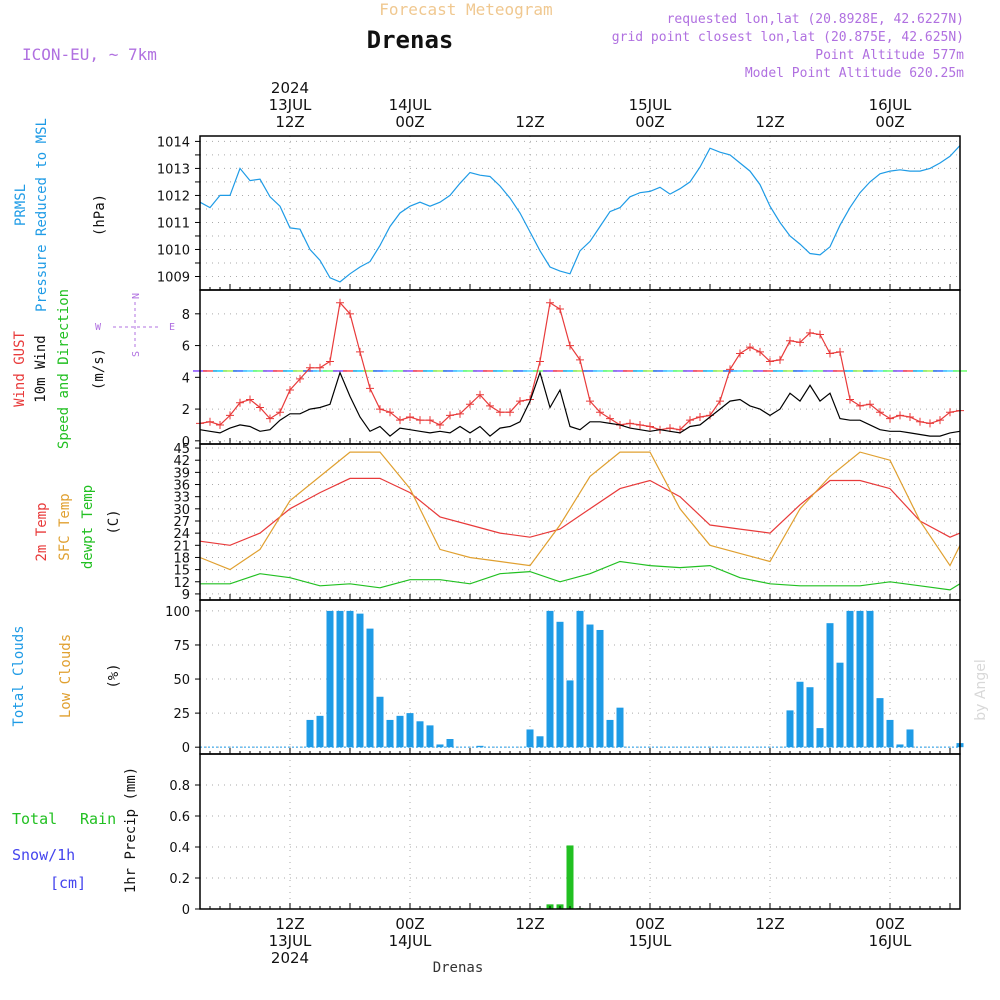 The image size is (1000, 1000). Describe the element at coordinates (42, 531) in the screenshot. I see `t2m-label: 2m Temp` at that location.